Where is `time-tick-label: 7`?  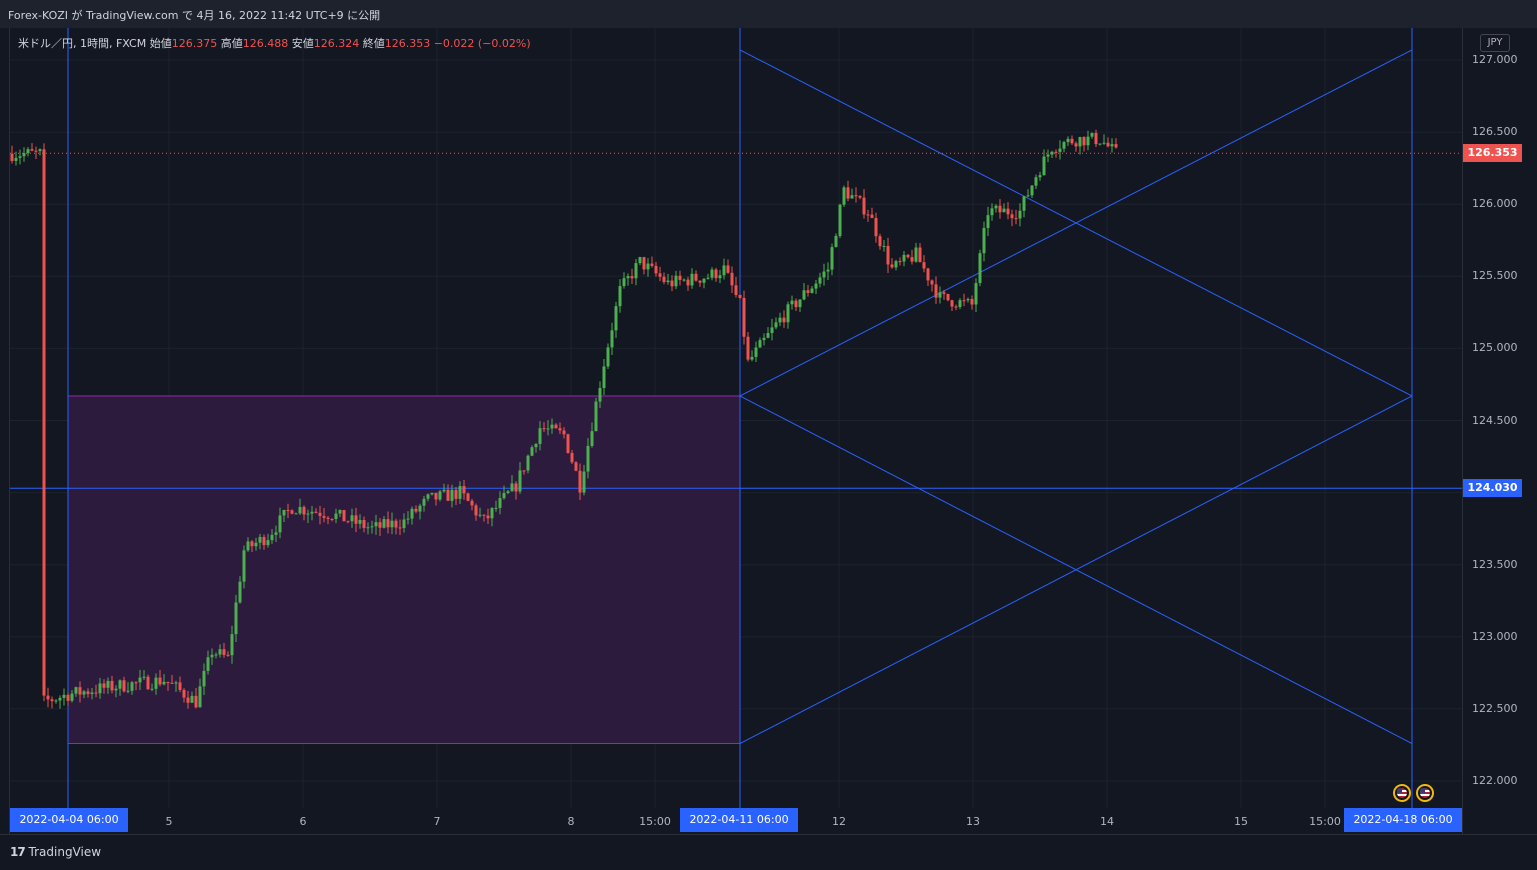 time-tick-label: 7 is located at coordinates (437, 821).